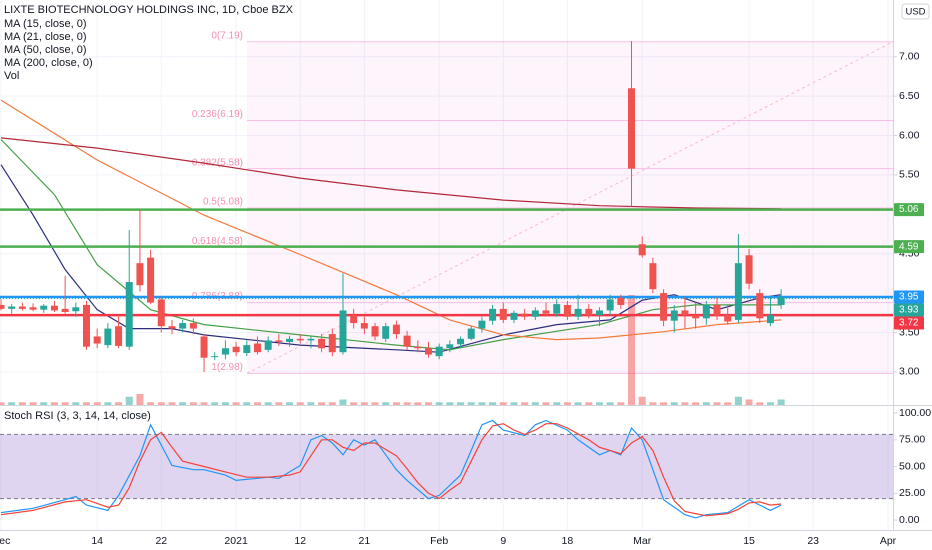  I want to click on price-label: 3.95, so click(909, 297).